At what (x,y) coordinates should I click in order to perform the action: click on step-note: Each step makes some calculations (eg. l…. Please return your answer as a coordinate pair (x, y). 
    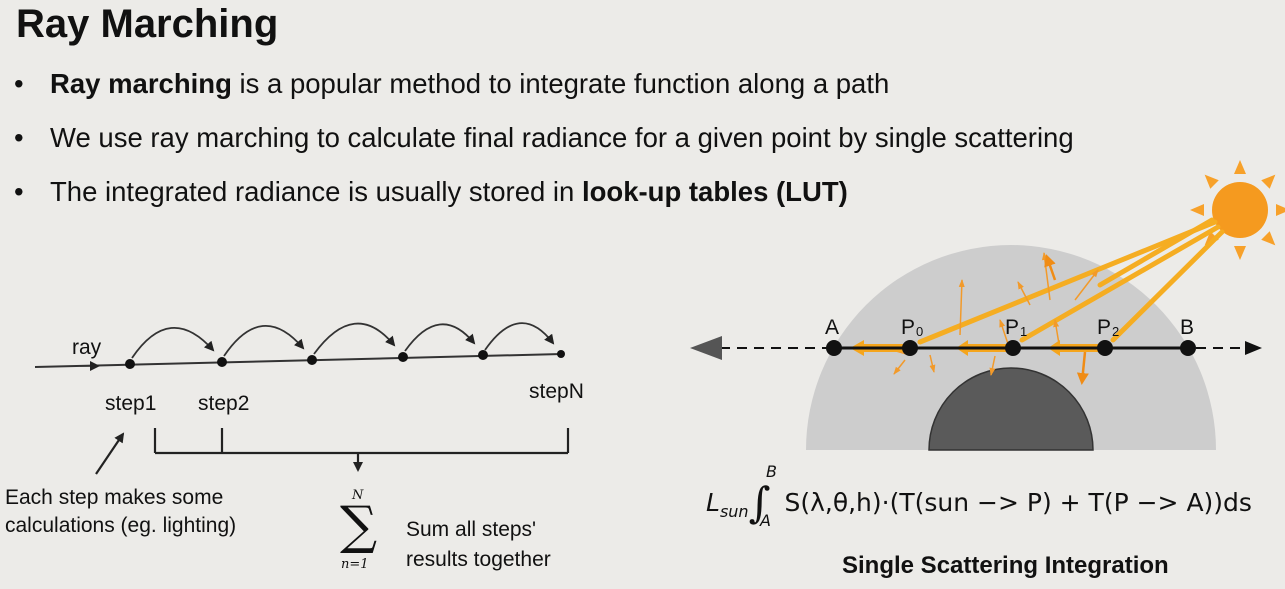
    Looking at the image, I should click on (121, 511).